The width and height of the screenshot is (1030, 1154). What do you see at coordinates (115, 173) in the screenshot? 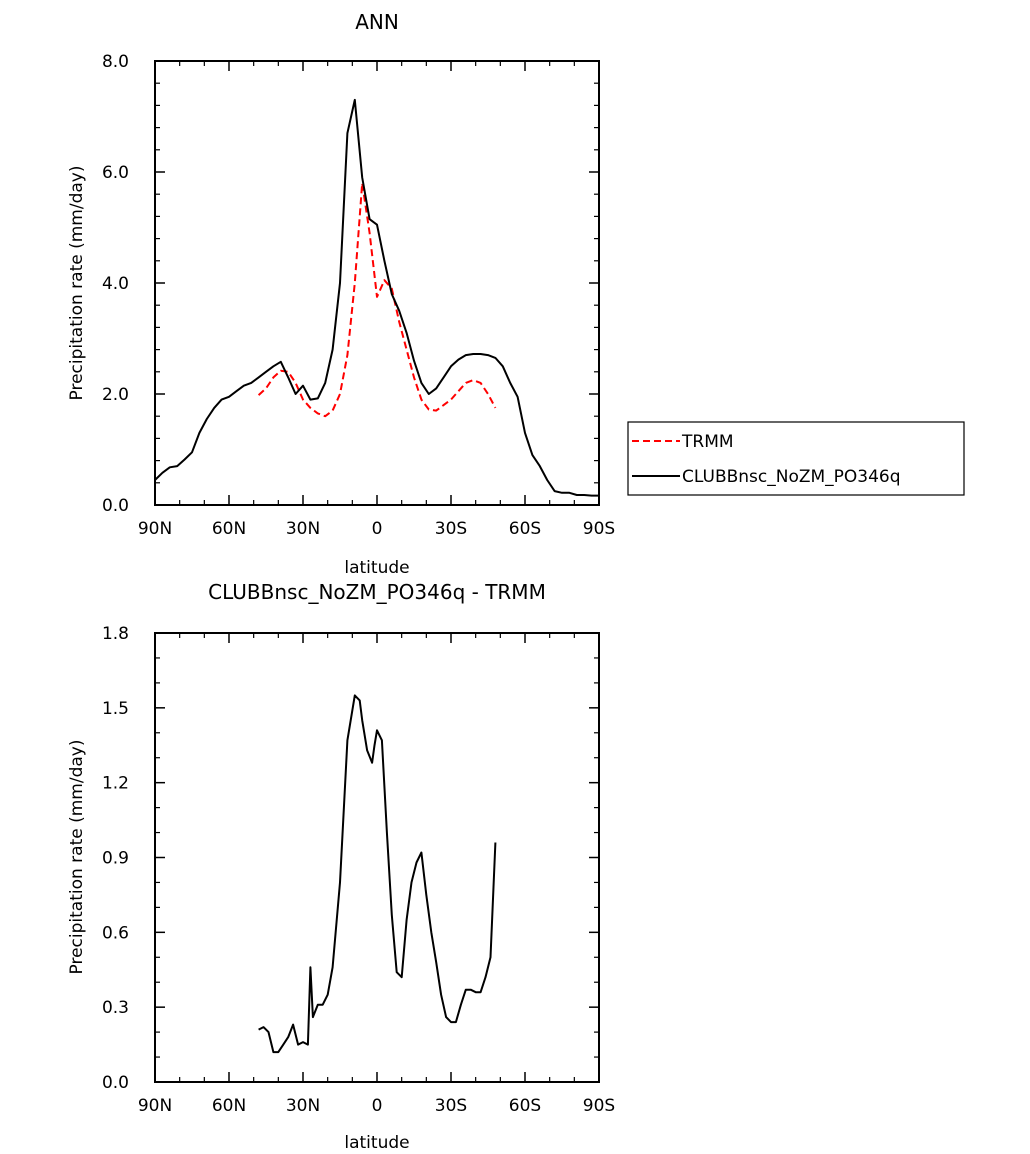
I see `y-tick-label: 6.0` at bounding box center [115, 173].